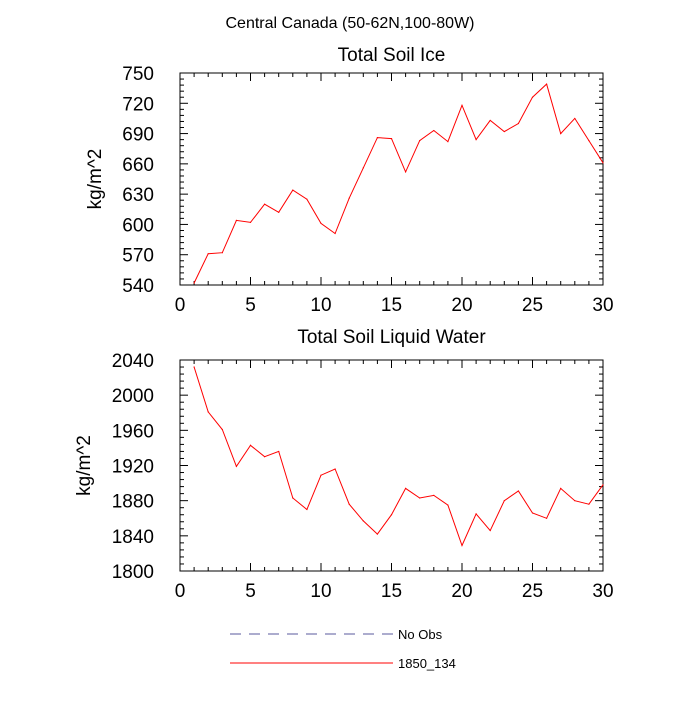 The height and width of the screenshot is (705, 700). Describe the element at coordinates (392, 55) in the screenshot. I see `chart-title: Total Soil Ice` at that location.